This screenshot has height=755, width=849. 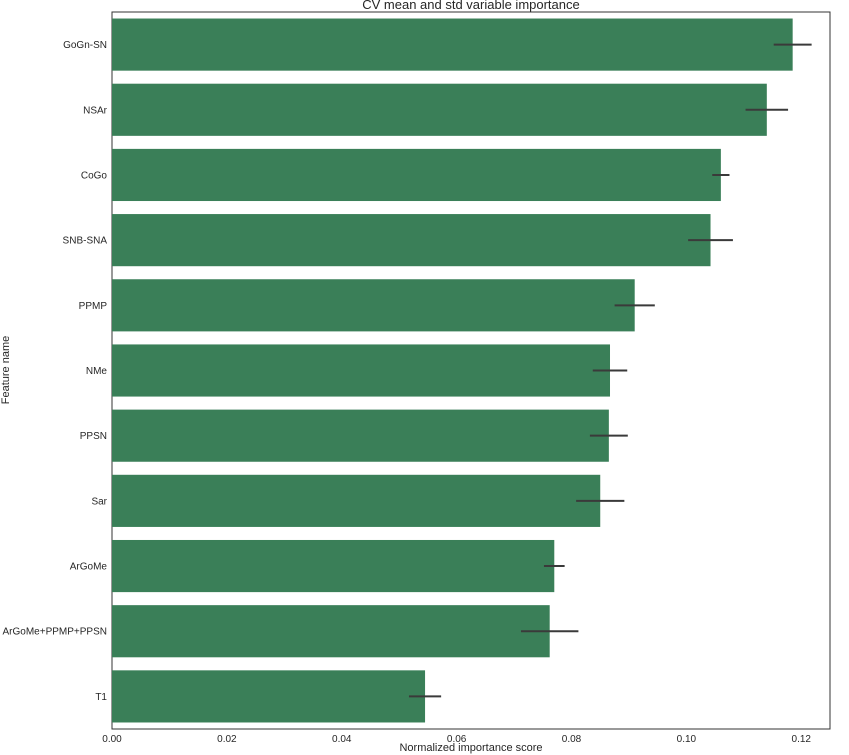 What do you see at coordinates (802, 739) in the screenshot?
I see `x-tick-label: 0.12` at bounding box center [802, 739].